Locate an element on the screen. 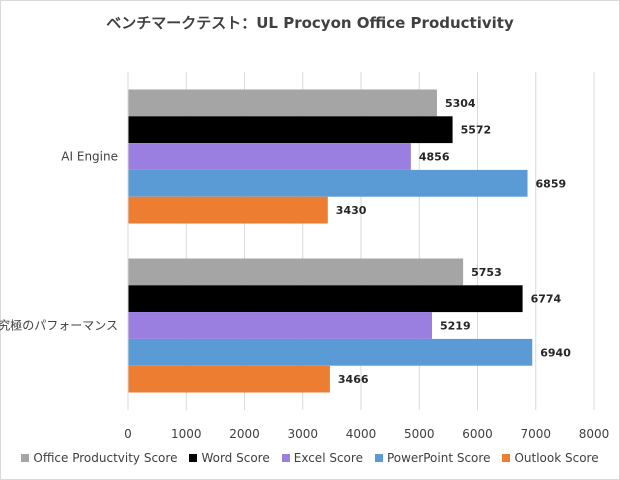  x-tick-label: 8000 is located at coordinates (594, 434).